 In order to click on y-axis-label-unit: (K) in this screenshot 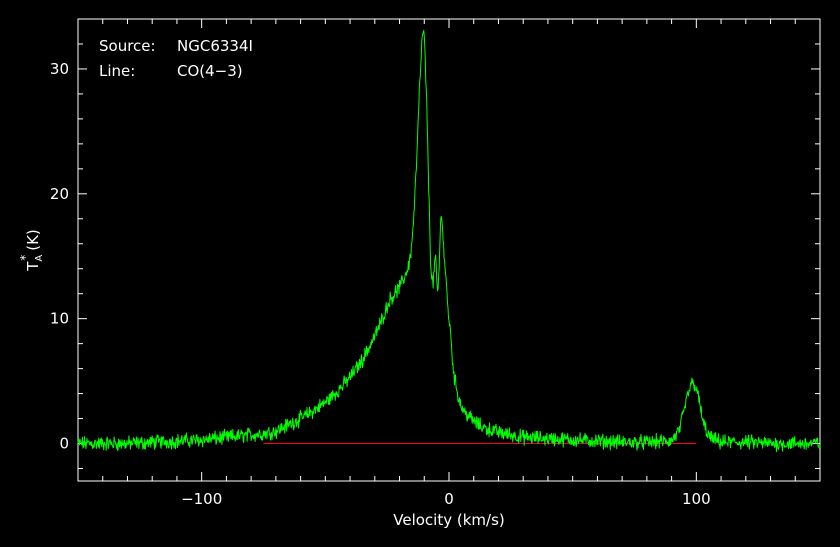, I will do `click(33, 240)`.